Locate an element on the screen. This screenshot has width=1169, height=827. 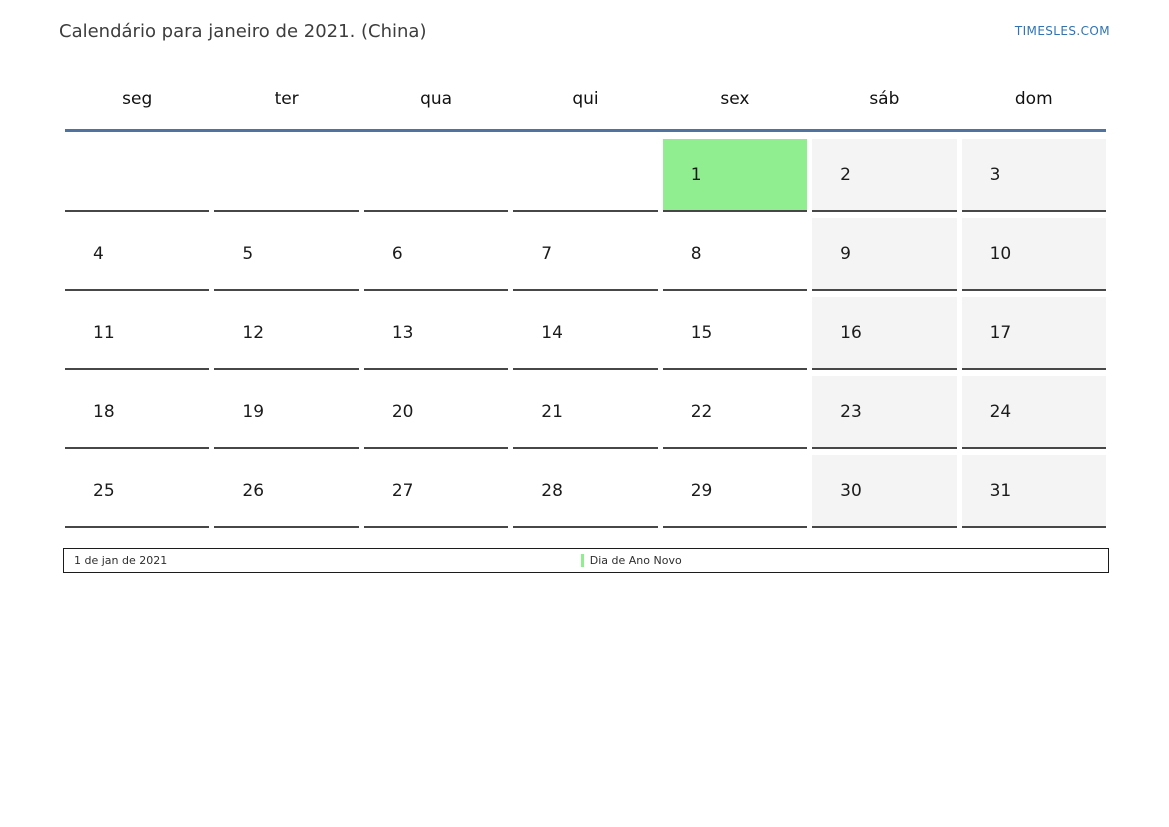
calendar-day-cell-26: 26 is located at coordinates (286, 491).